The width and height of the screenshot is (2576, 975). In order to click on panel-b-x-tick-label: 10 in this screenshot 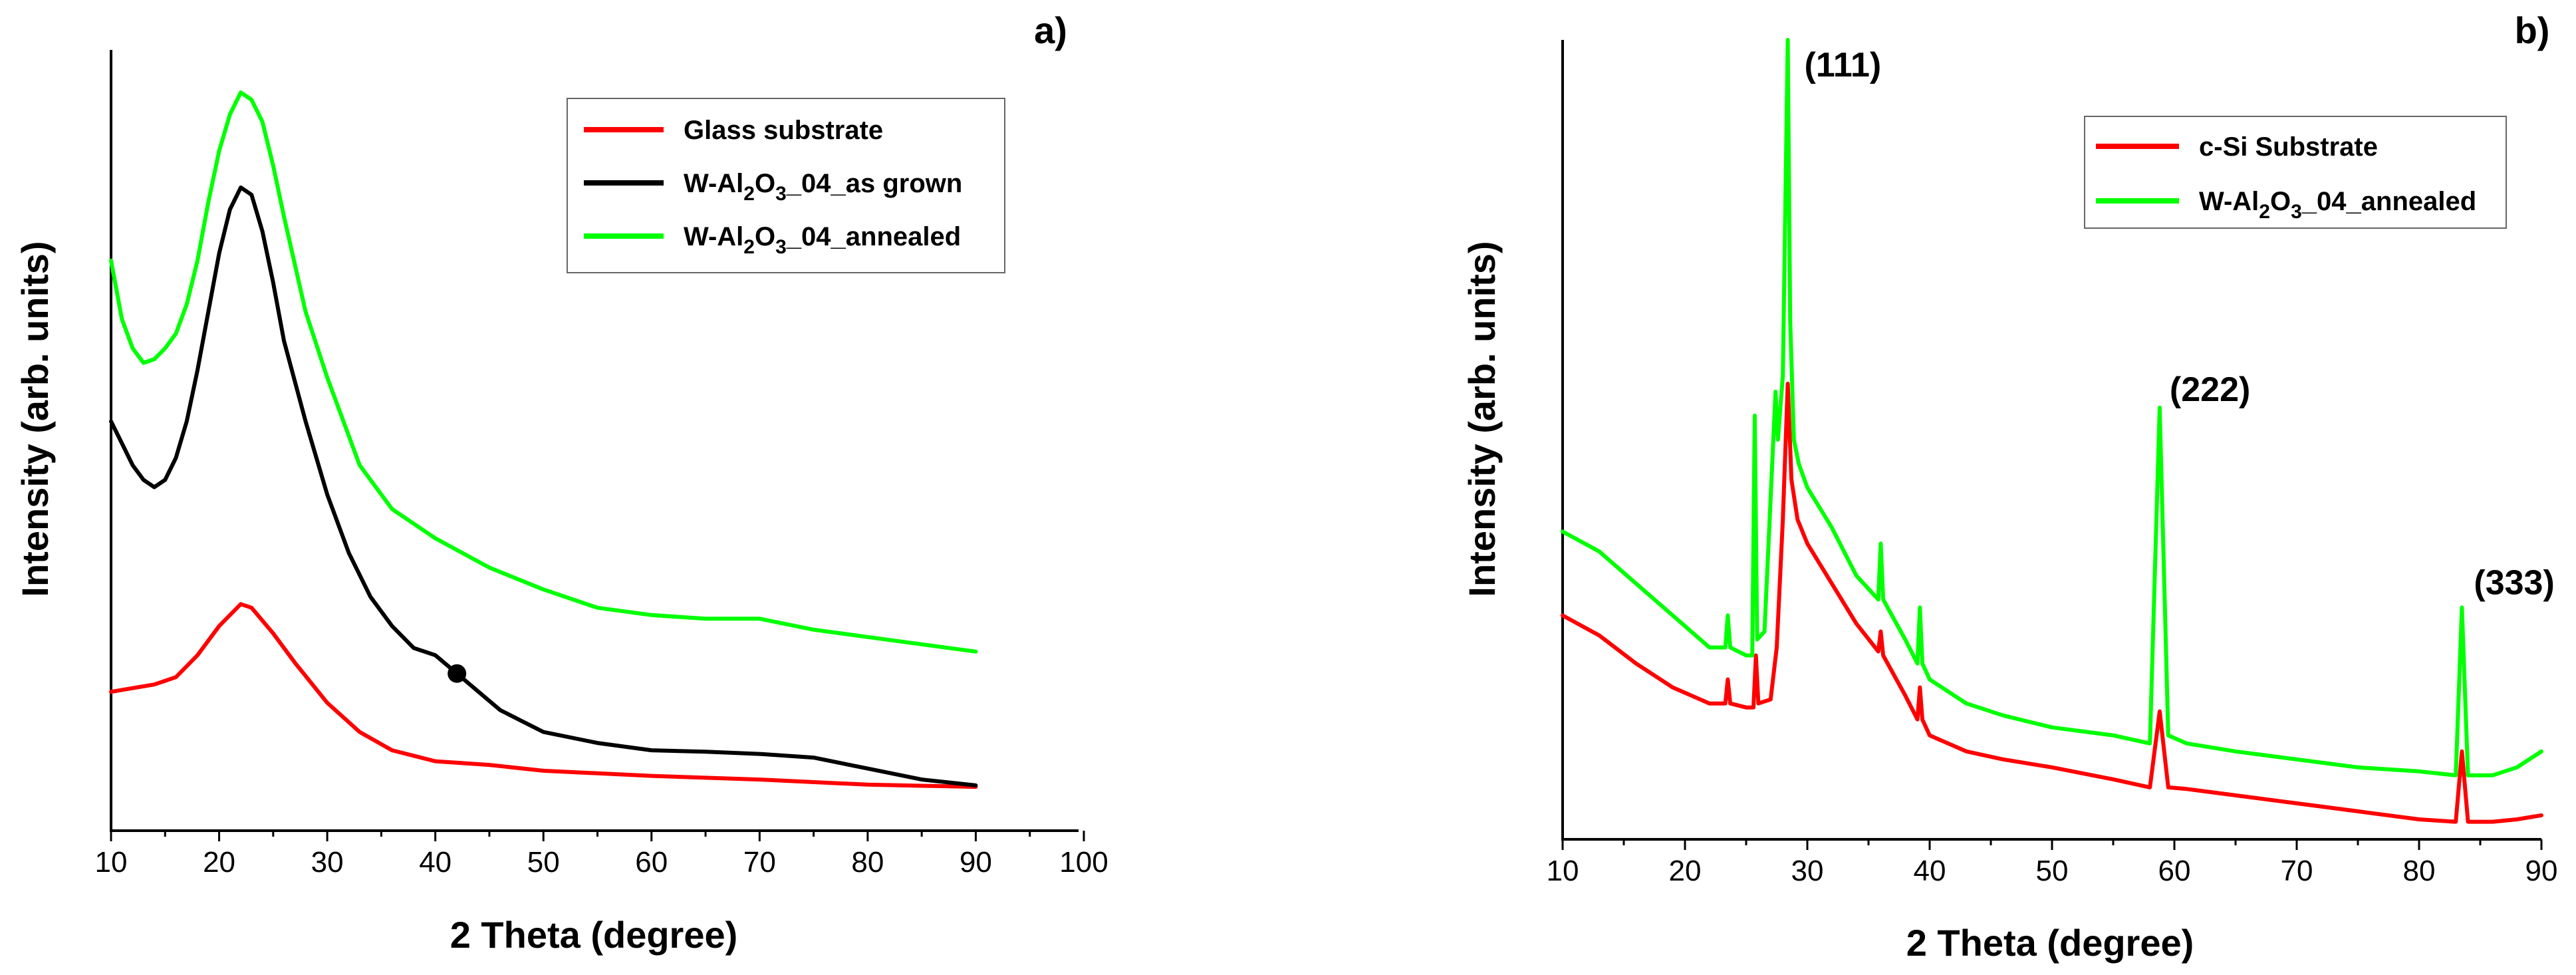, I will do `click(1563, 871)`.